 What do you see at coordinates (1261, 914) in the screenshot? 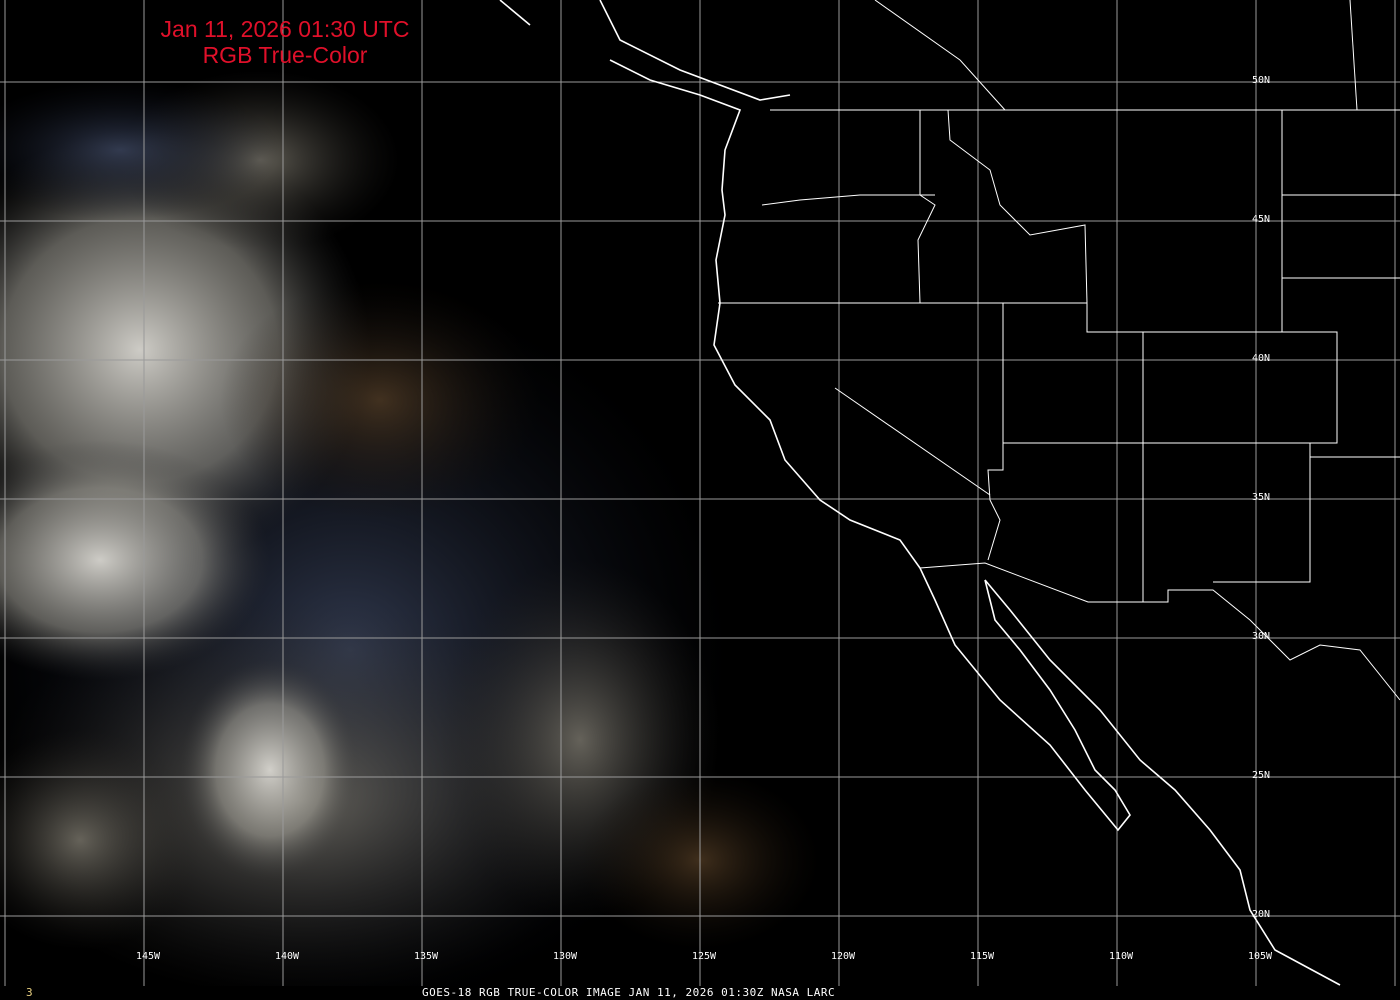
I see `latitude-label: 20N` at bounding box center [1261, 914].